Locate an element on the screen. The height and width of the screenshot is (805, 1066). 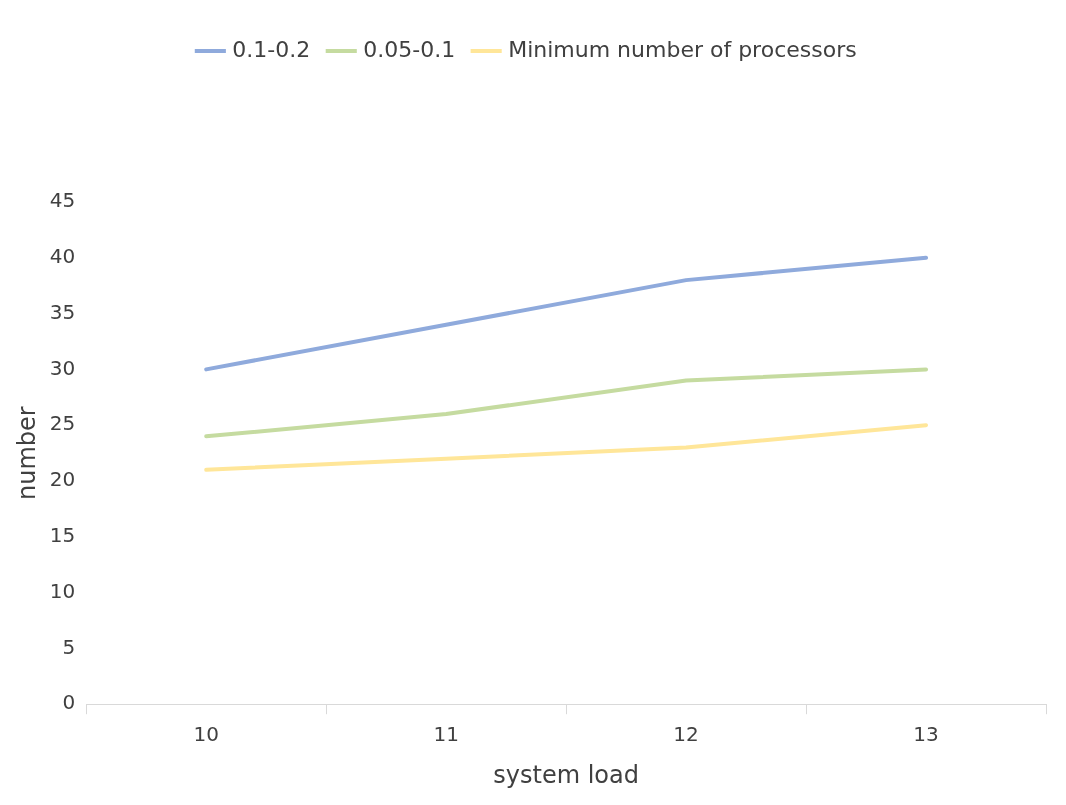
y-tick-label: 40 is located at coordinates (62, 256).